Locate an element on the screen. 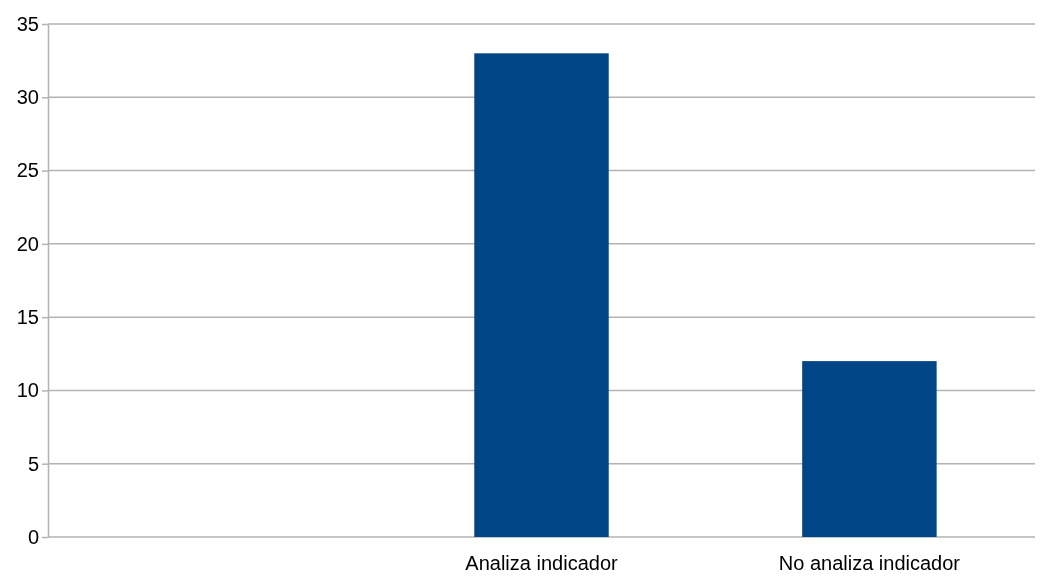 The height and width of the screenshot is (587, 1043). y-tick-label: 20 is located at coordinates (27, 243).